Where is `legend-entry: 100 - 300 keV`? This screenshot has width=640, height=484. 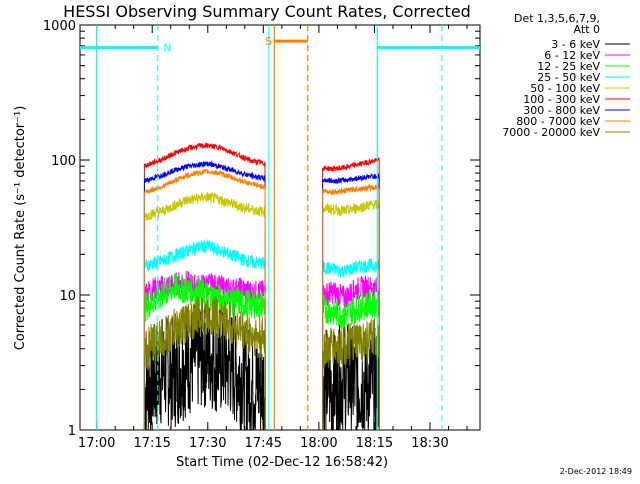
legend-entry: 100 - 300 keV is located at coordinates (561, 99).